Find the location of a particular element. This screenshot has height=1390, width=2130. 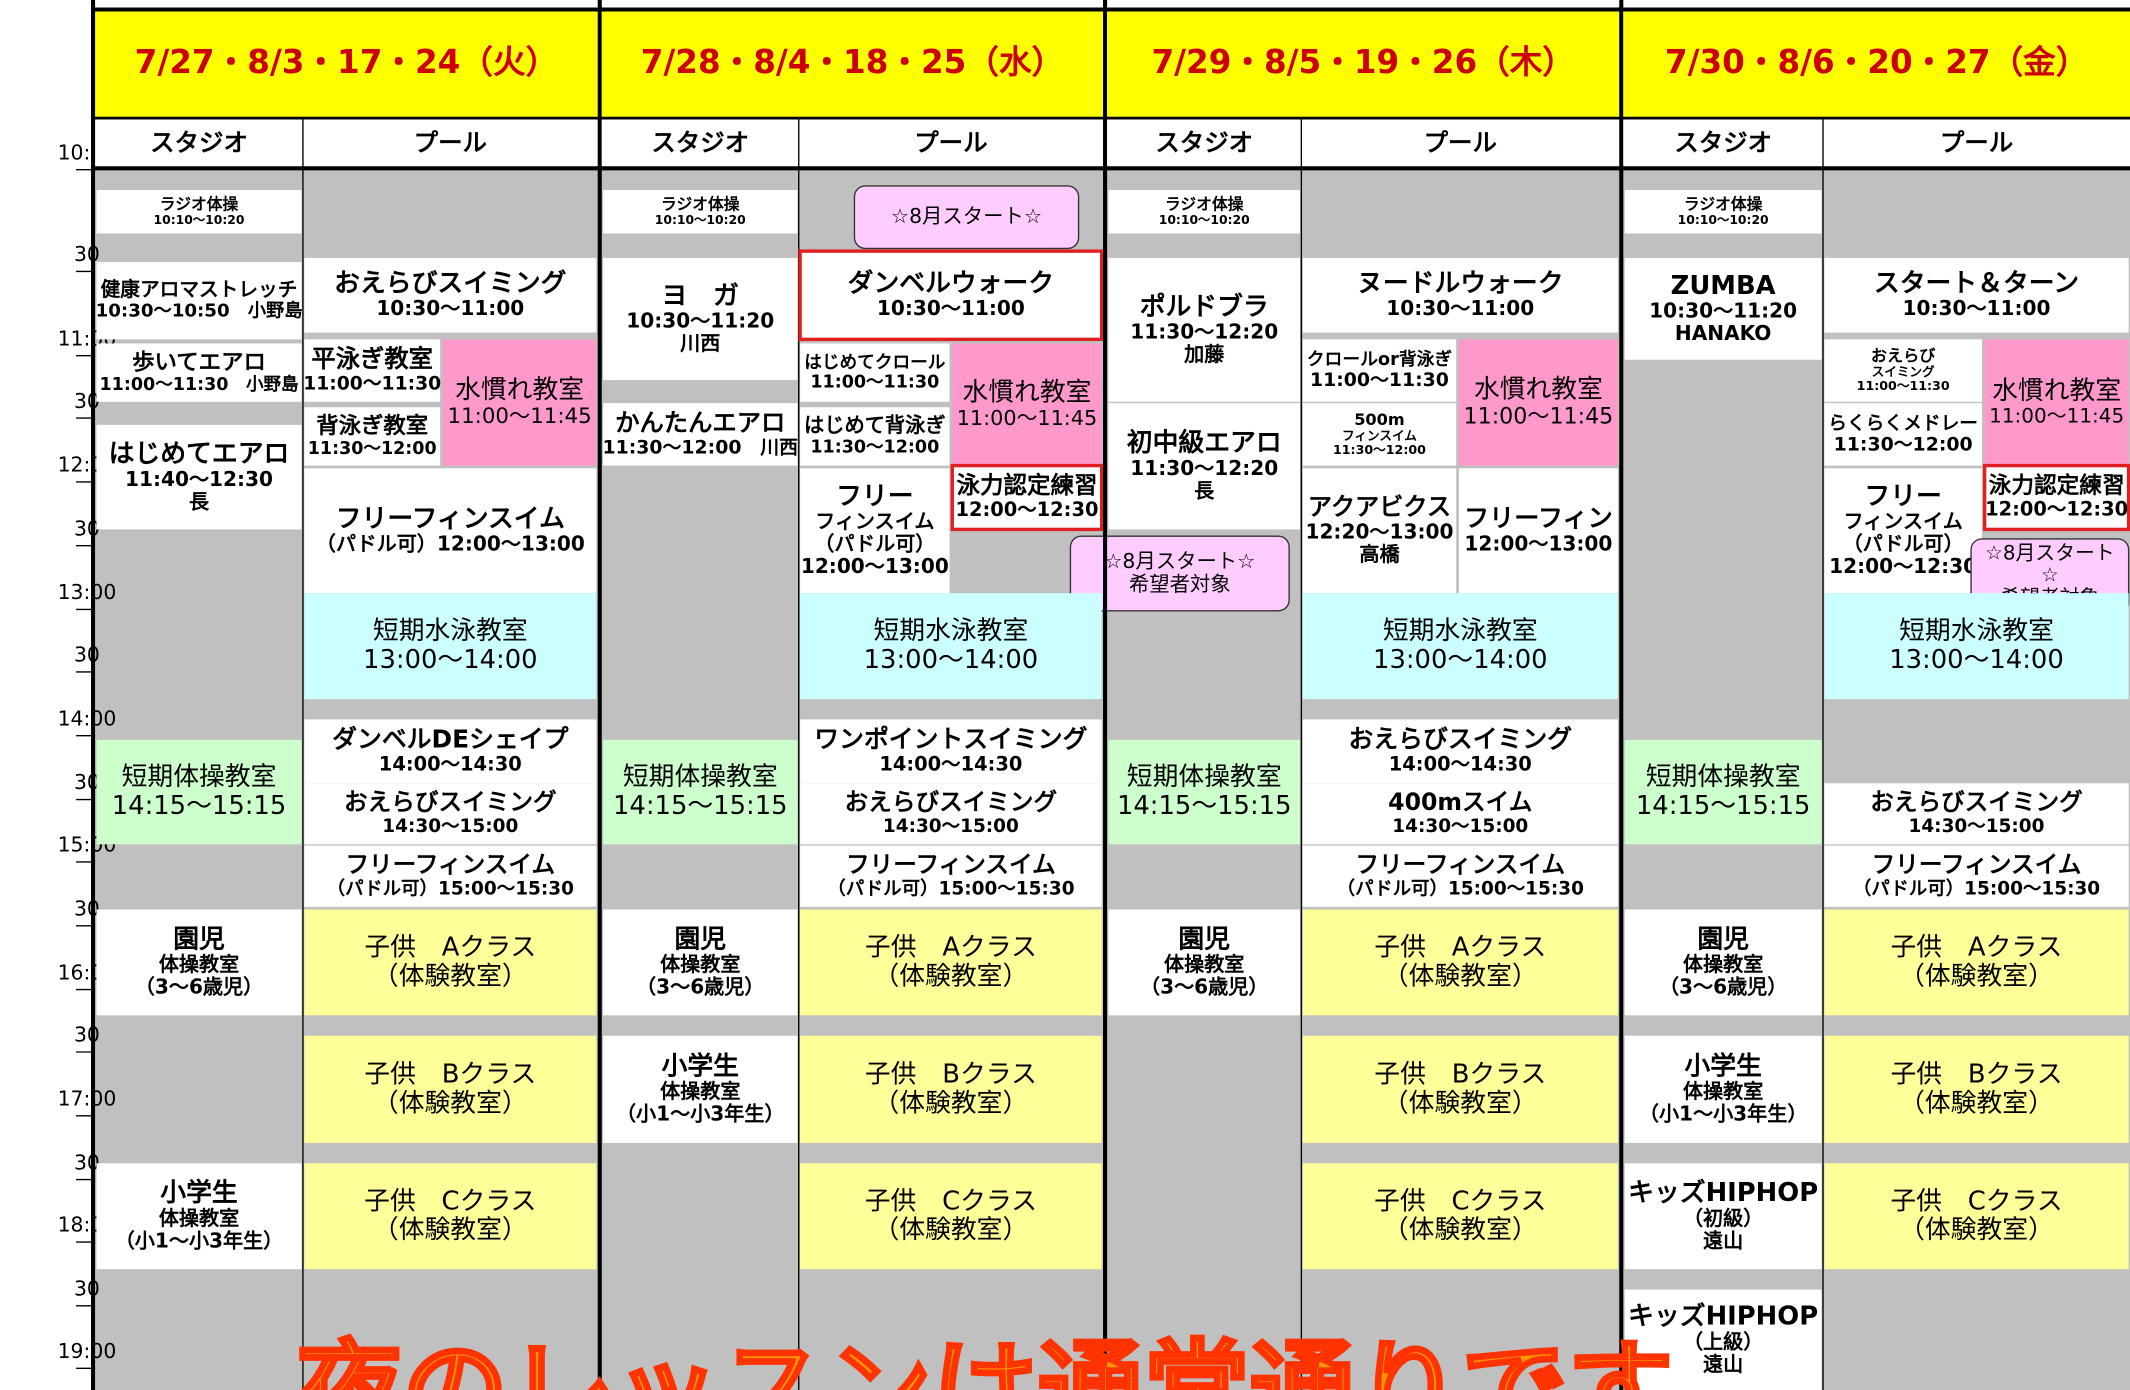

lesson-text: 10:30～10:50 小野島 is located at coordinates (199, 311).